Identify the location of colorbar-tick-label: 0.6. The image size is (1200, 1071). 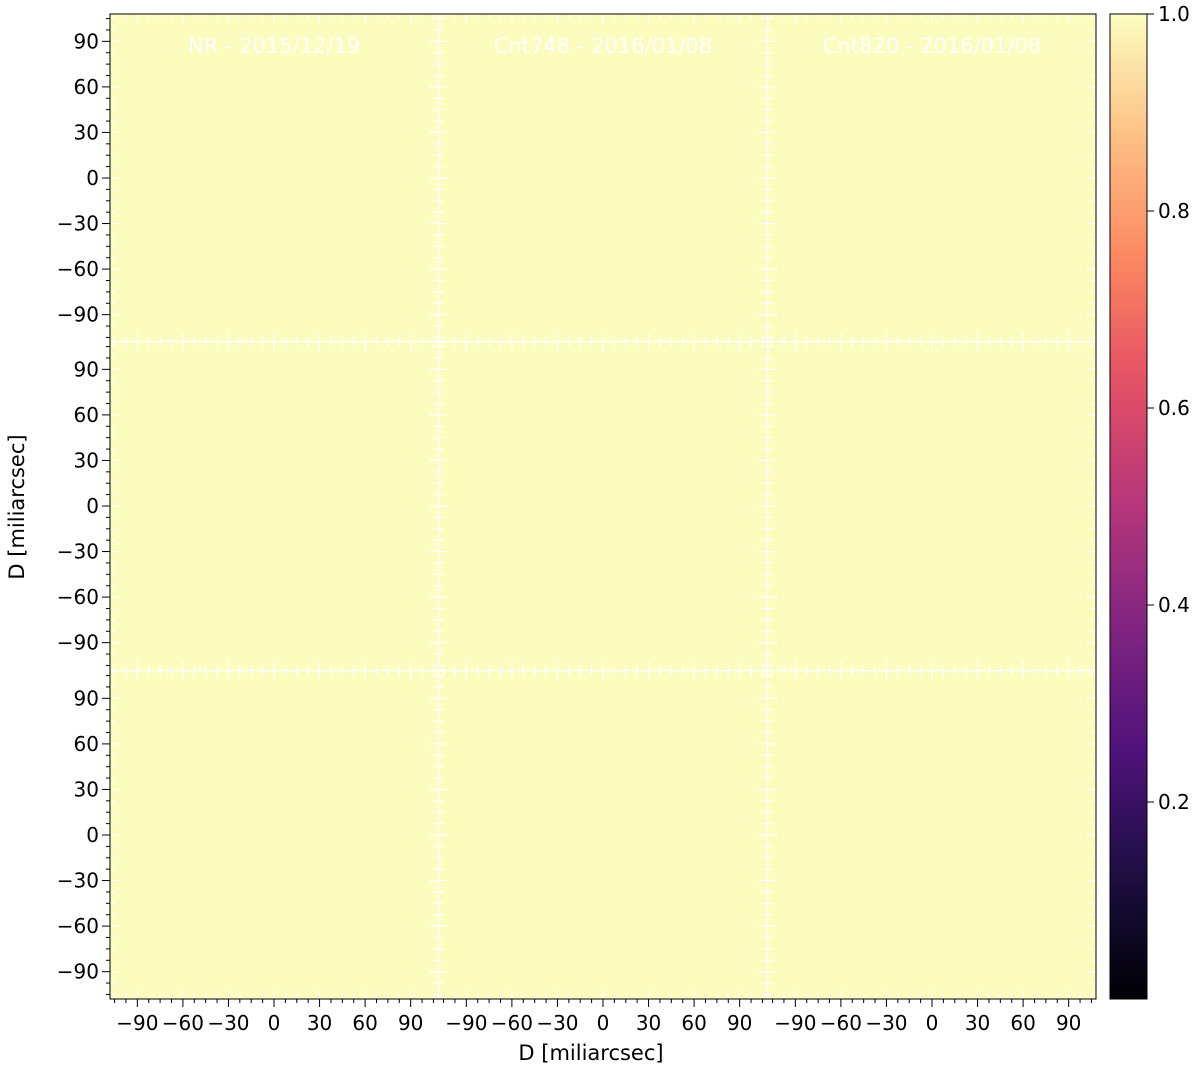
(1174, 408).